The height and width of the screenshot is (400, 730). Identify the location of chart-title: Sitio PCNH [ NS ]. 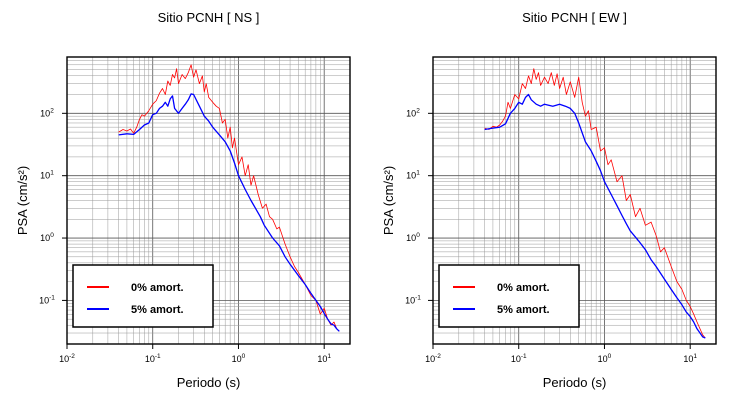
(209, 17).